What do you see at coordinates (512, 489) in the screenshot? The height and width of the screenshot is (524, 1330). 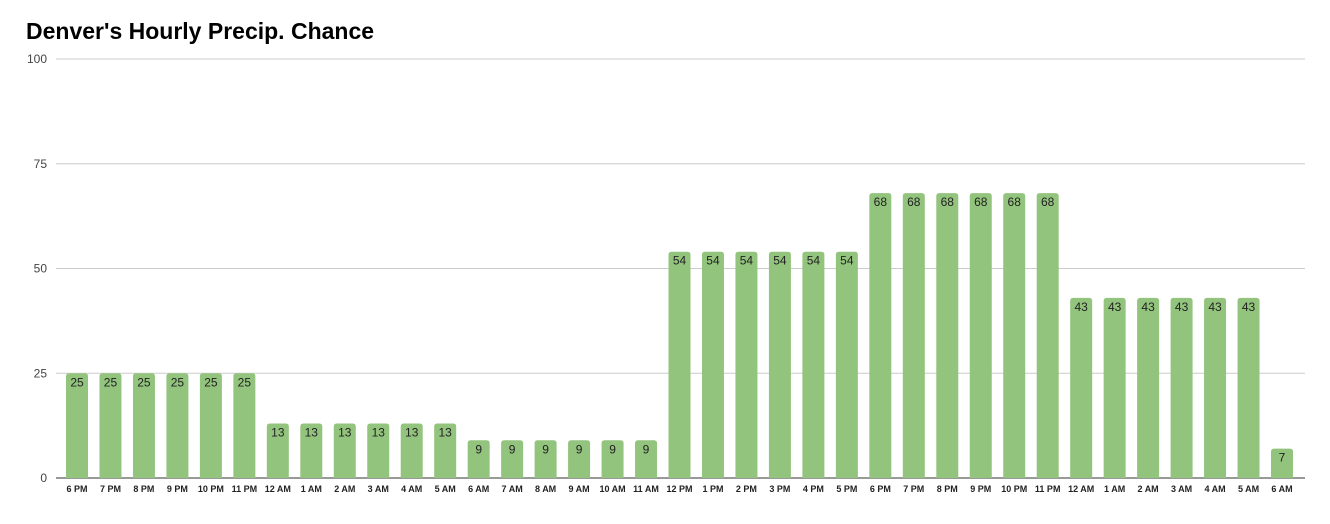 I see `x-tick-label: 7 AM` at bounding box center [512, 489].